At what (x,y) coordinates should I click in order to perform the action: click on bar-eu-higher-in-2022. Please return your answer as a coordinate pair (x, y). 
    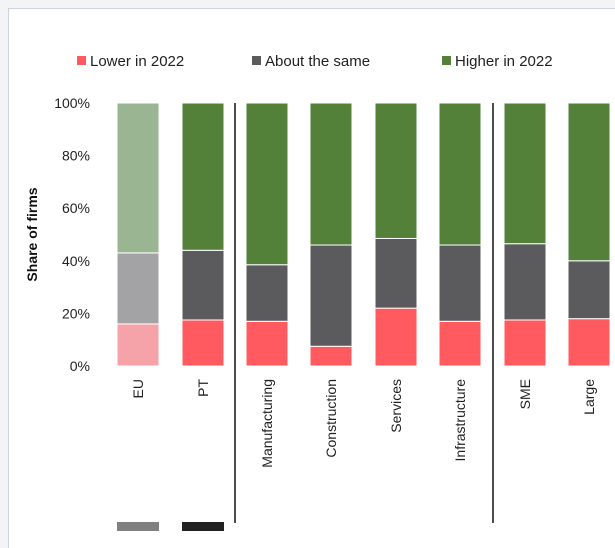
    Looking at the image, I should click on (138, 178).